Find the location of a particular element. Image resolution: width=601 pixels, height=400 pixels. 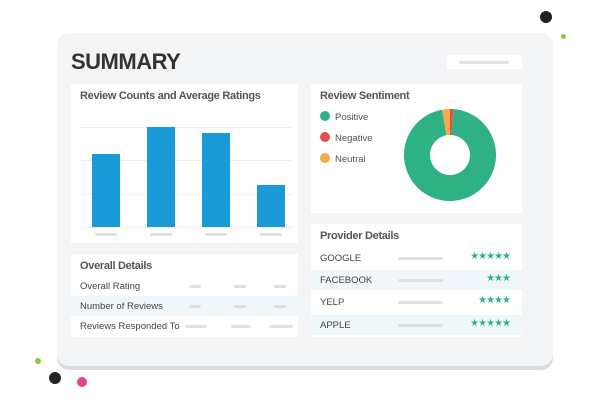

panel-title: Review Sentiment is located at coordinates (365, 96).